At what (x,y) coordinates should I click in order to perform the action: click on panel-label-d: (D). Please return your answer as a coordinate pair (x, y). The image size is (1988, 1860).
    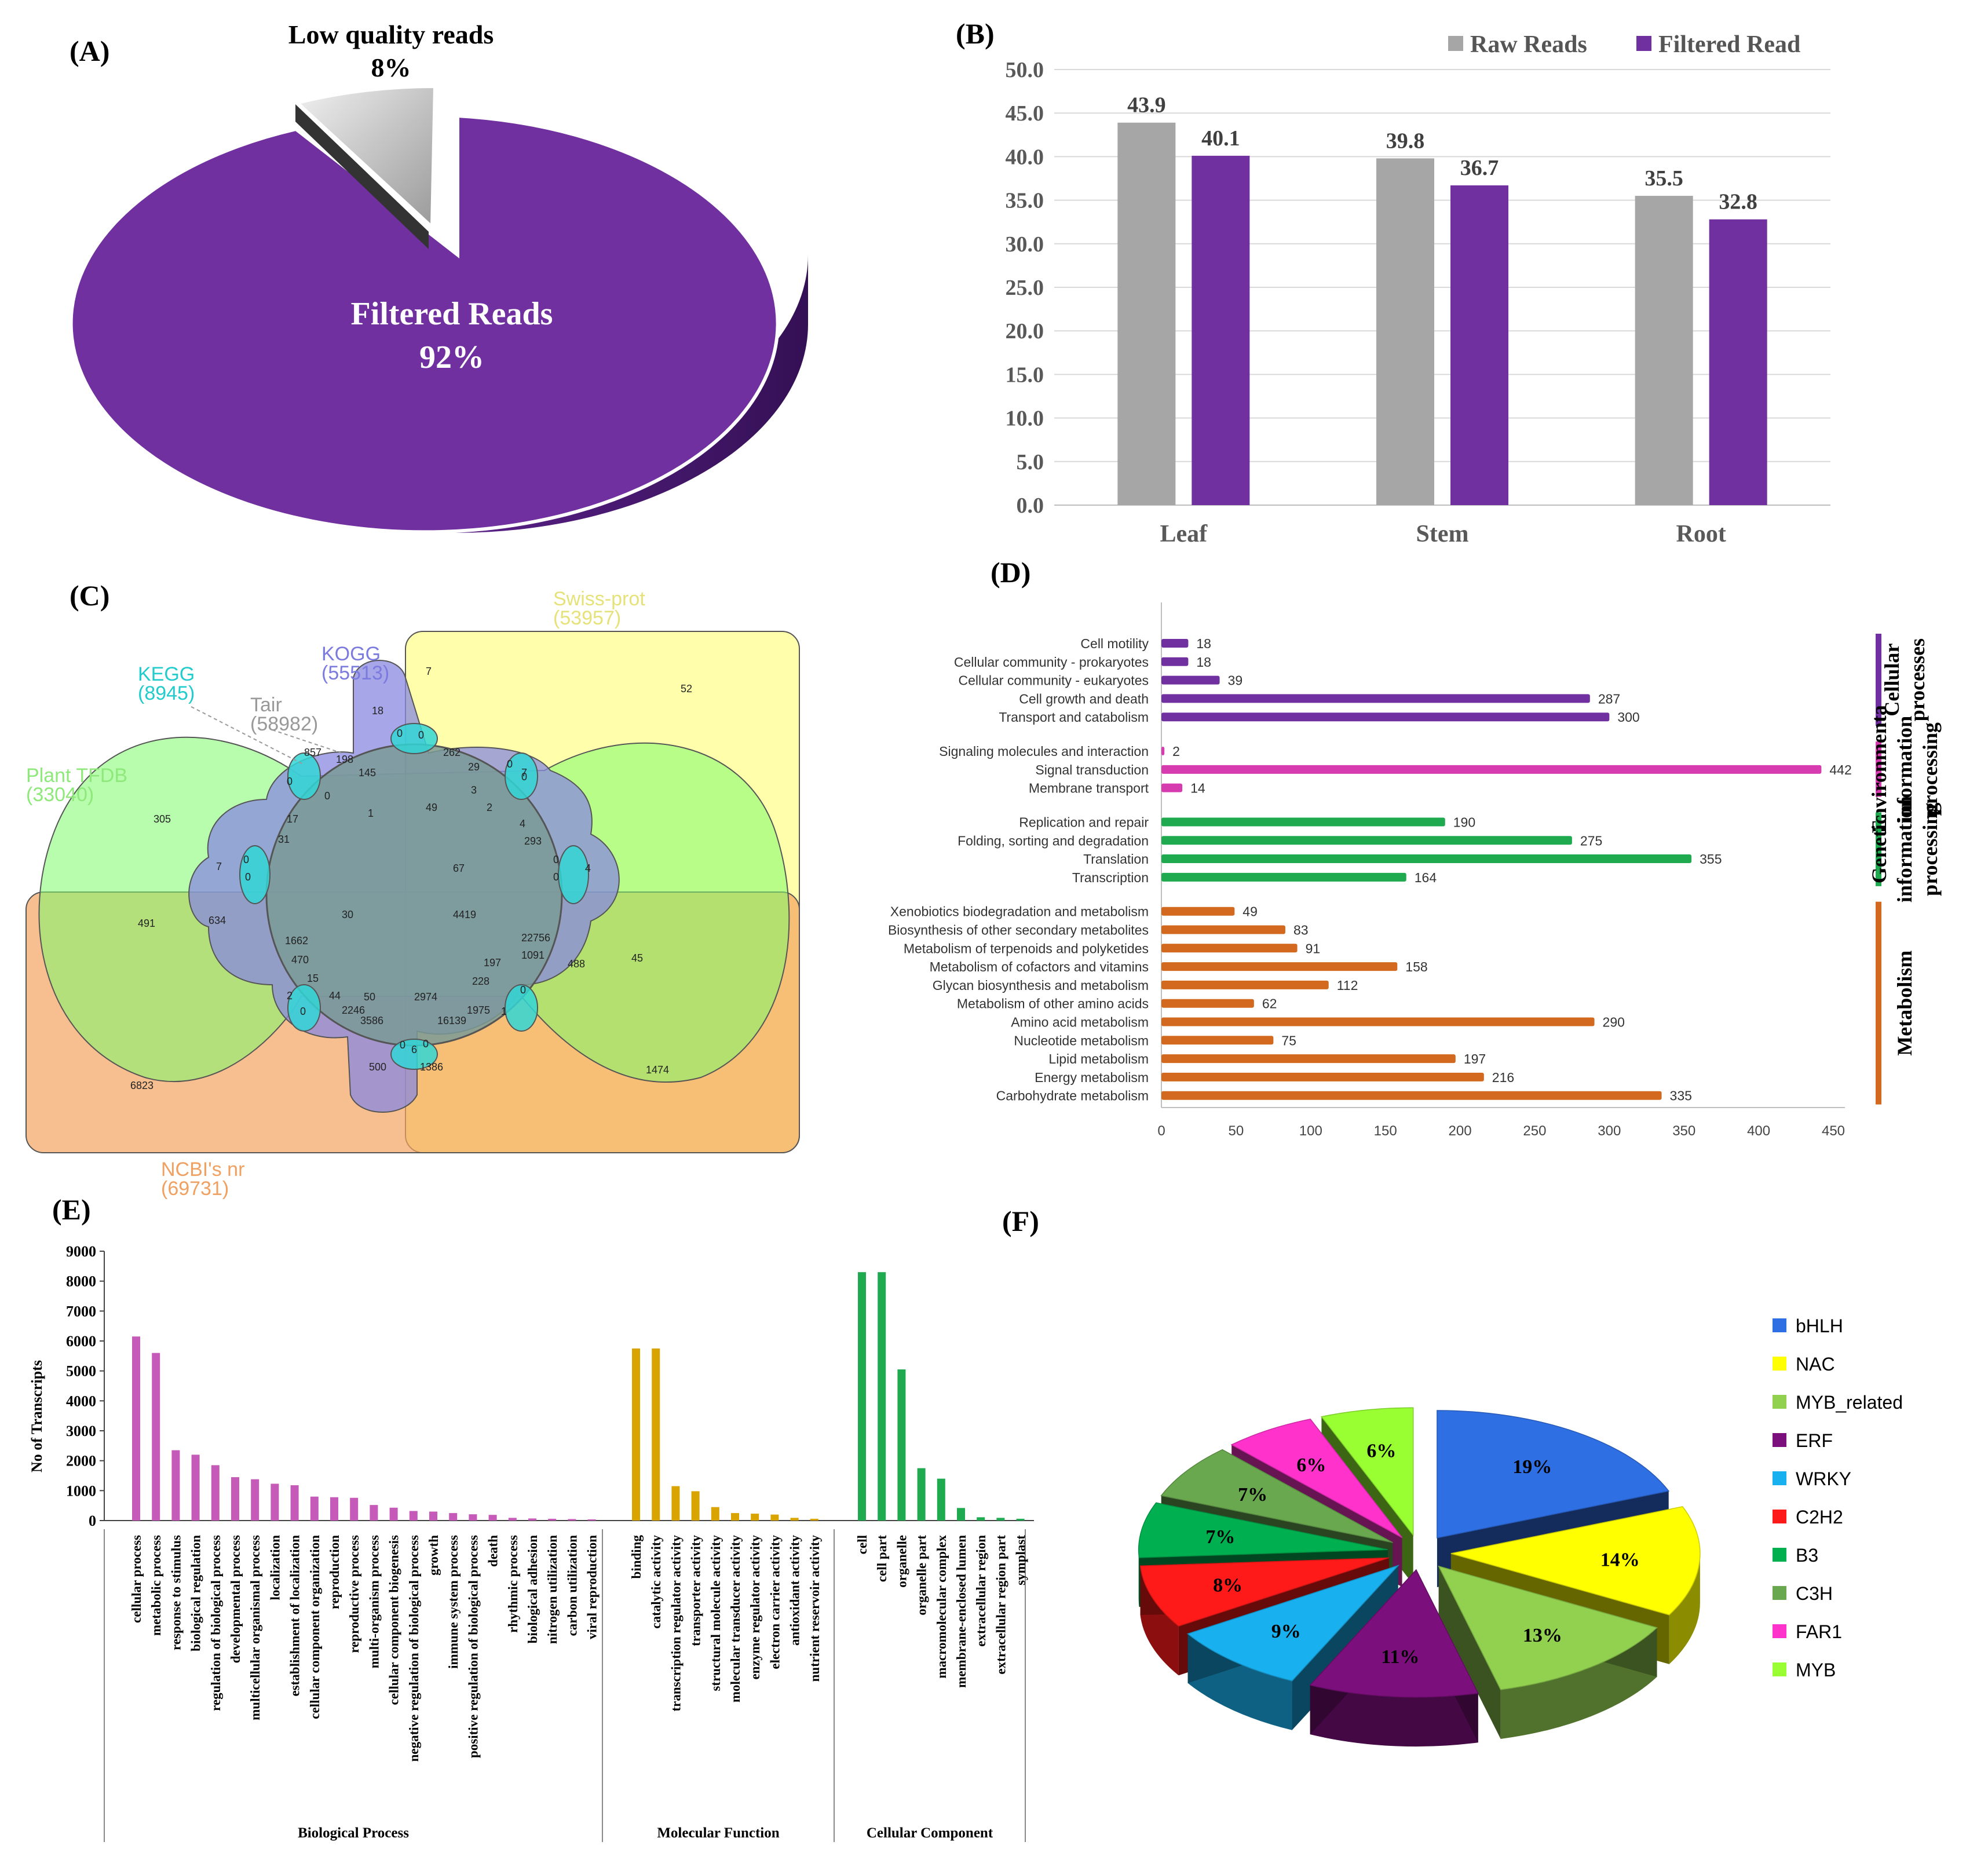
    Looking at the image, I should click on (1010, 572).